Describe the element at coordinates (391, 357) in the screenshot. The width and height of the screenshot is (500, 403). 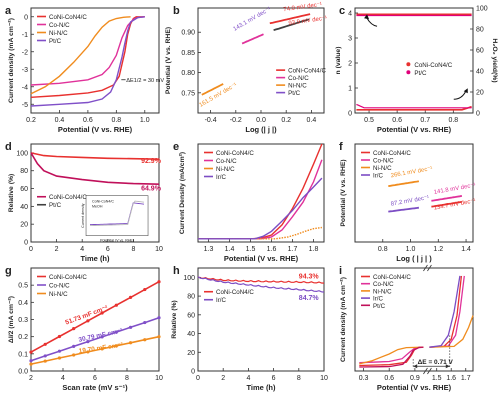
I see `orr-curve` at that location.